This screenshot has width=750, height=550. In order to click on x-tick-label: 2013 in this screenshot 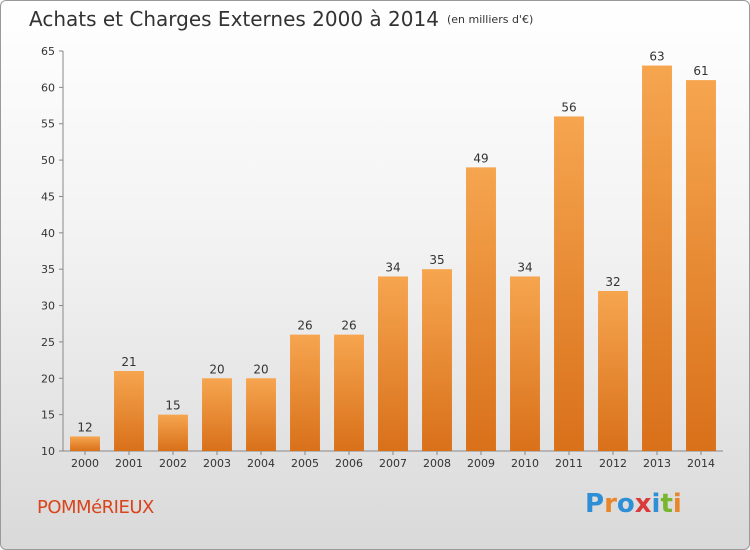, I will do `click(657, 463)`.